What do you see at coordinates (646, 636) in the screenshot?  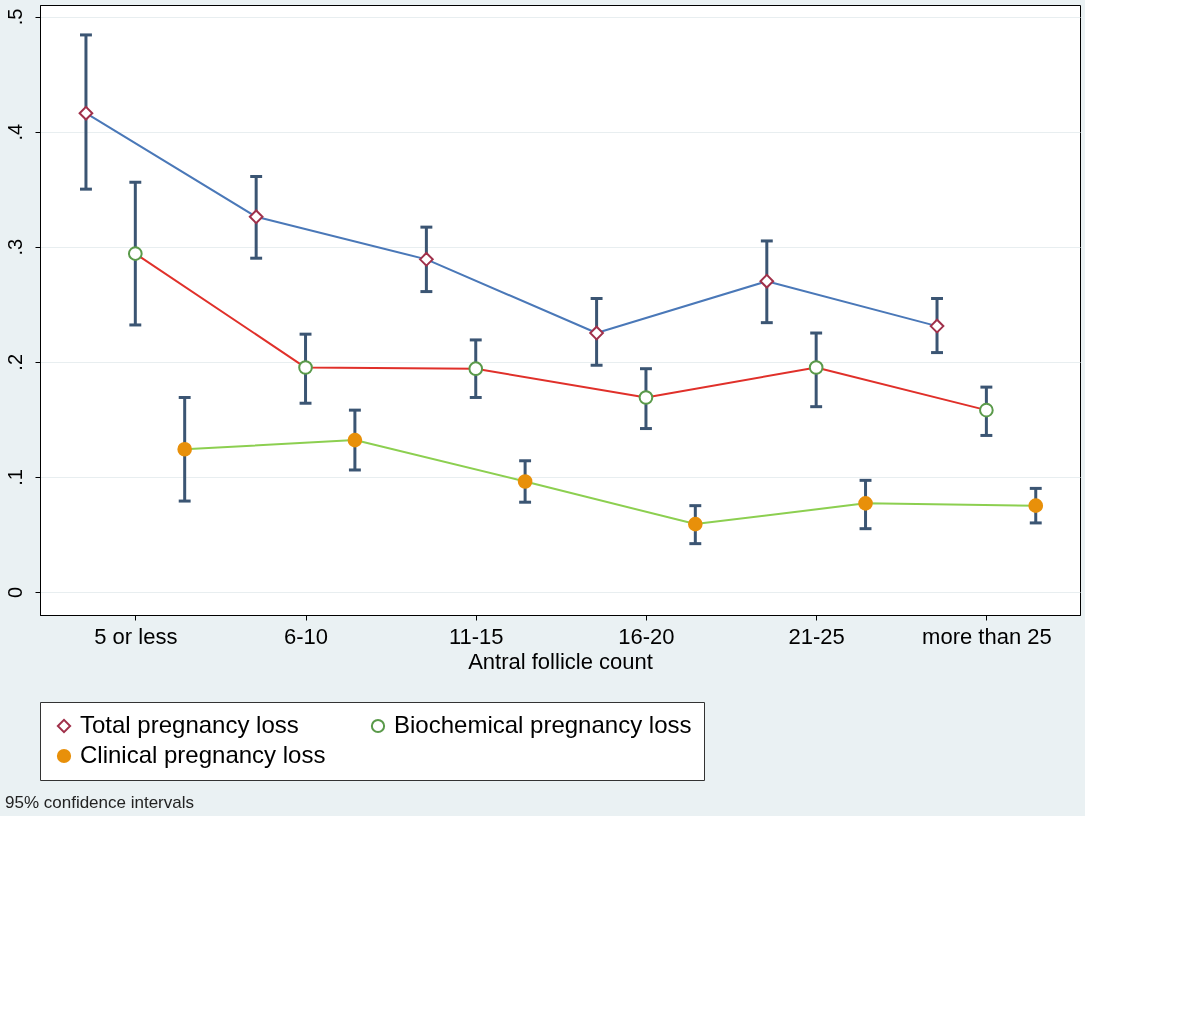 I see `x-tick-label: 16-20` at bounding box center [646, 636].